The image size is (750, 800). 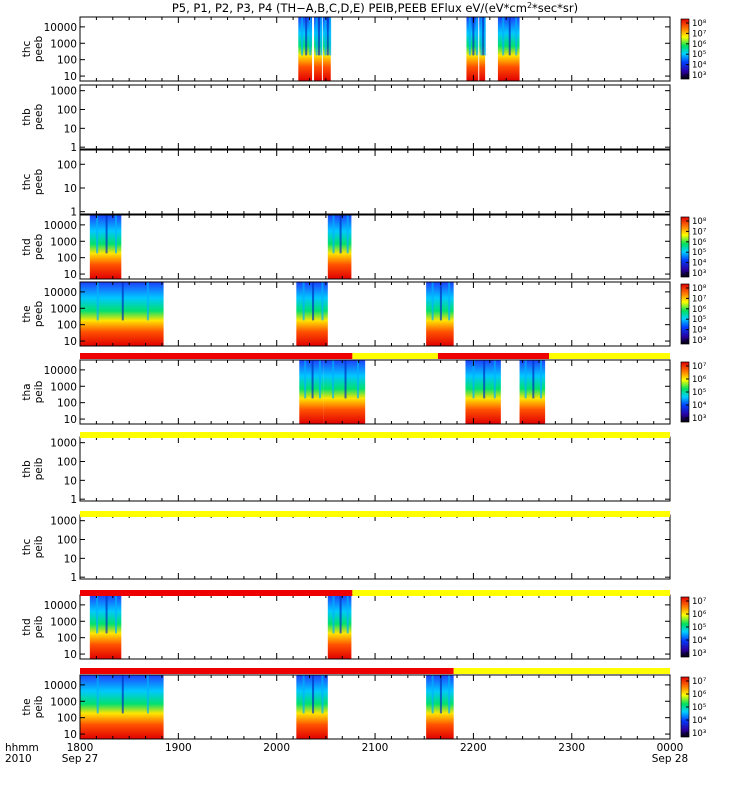 What do you see at coordinates (375, 748) in the screenshot?
I see `x-tick-label: 2100` at bounding box center [375, 748].